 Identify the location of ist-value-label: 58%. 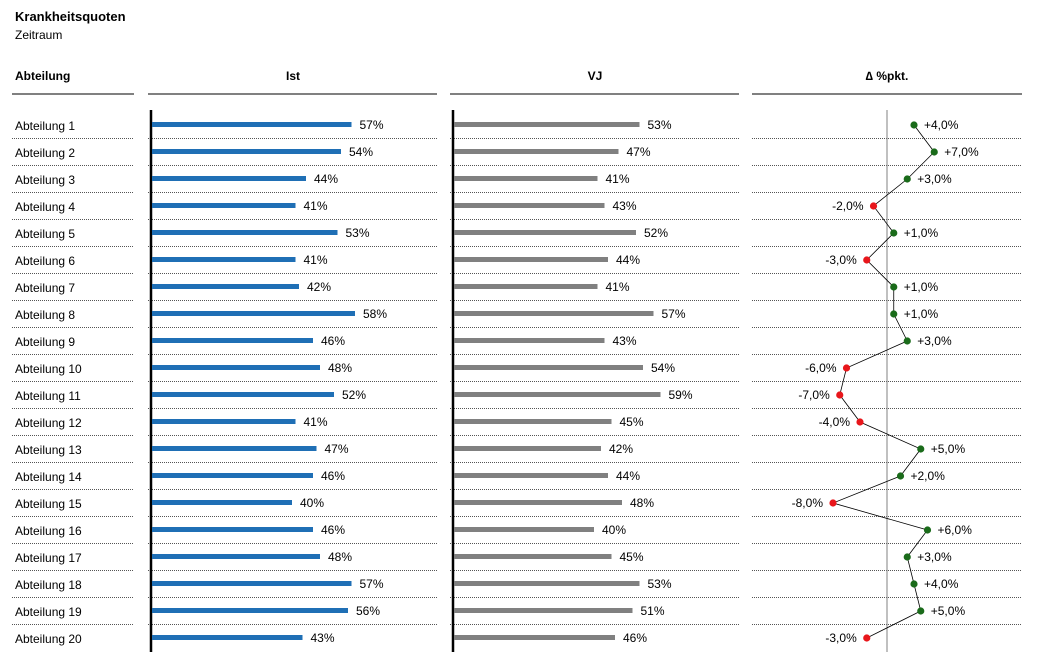
(375, 314).